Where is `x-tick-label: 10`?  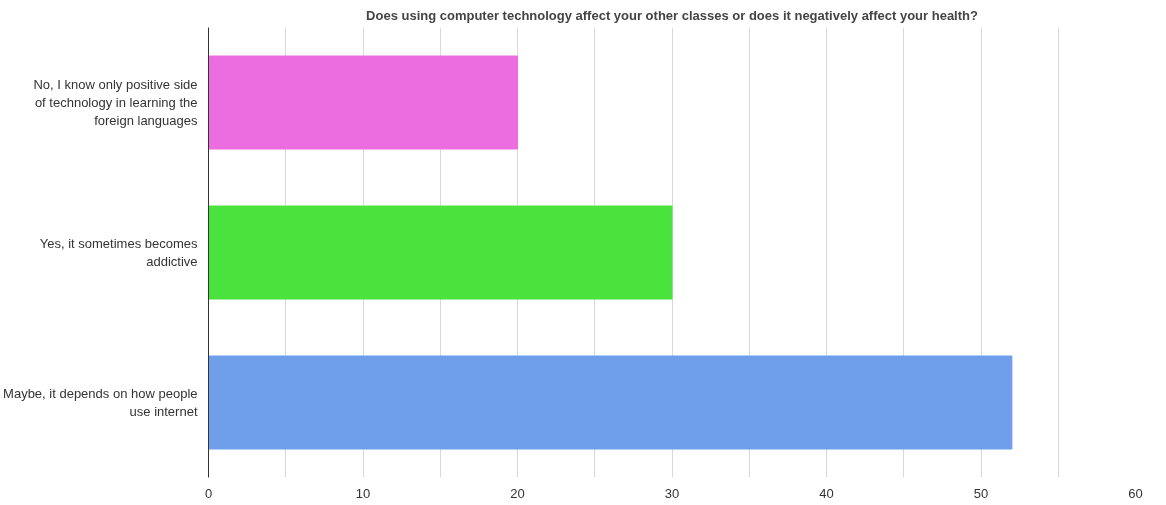
x-tick-label: 10 is located at coordinates (363, 493).